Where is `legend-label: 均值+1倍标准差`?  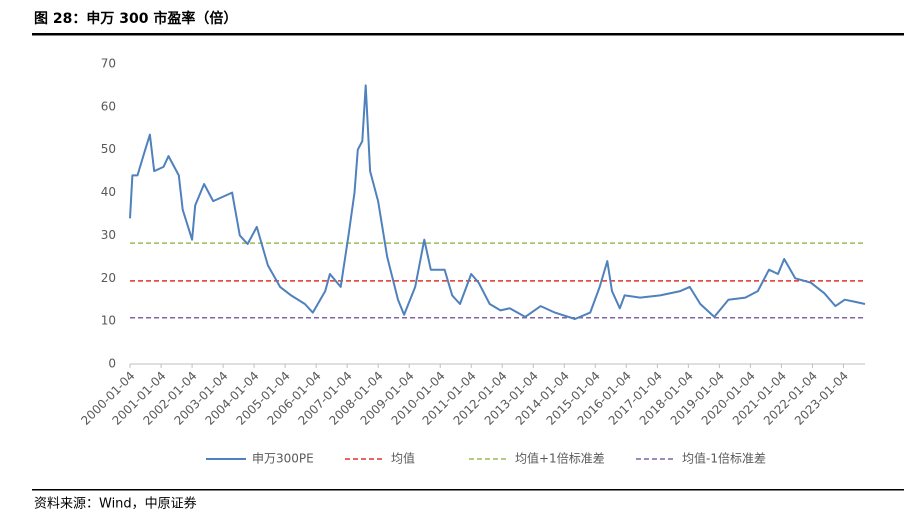
legend-label: 均值+1倍标准差 is located at coordinates (560, 458).